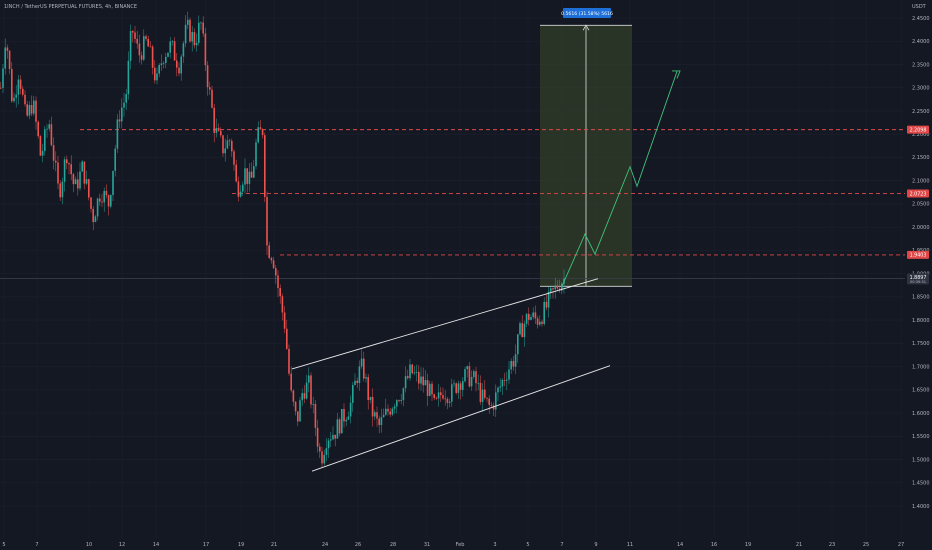 Image resolution: width=932 pixels, height=550 pixels. I want to click on channel-upper-line, so click(445, 324).